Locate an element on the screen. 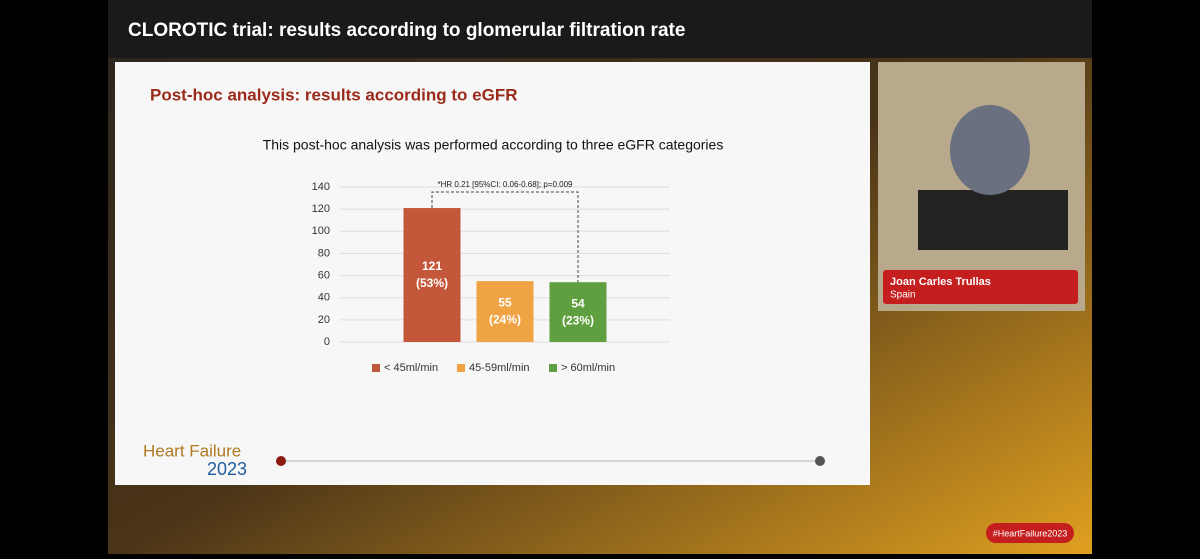 The width and height of the screenshot is (1200, 559). y-tick-label: 0 is located at coordinates (327, 342).